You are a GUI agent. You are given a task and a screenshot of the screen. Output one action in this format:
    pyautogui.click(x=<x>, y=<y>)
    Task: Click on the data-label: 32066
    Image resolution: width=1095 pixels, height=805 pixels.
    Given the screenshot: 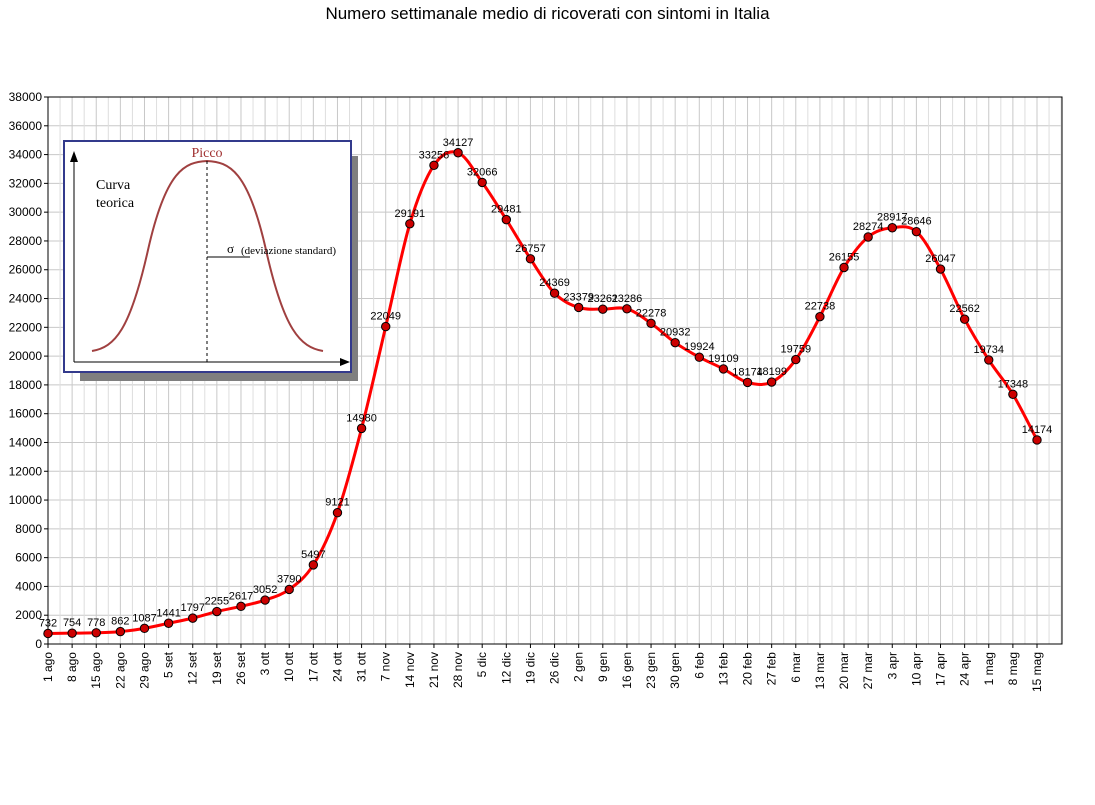 What is the action you would take?
    pyautogui.click(x=482, y=172)
    